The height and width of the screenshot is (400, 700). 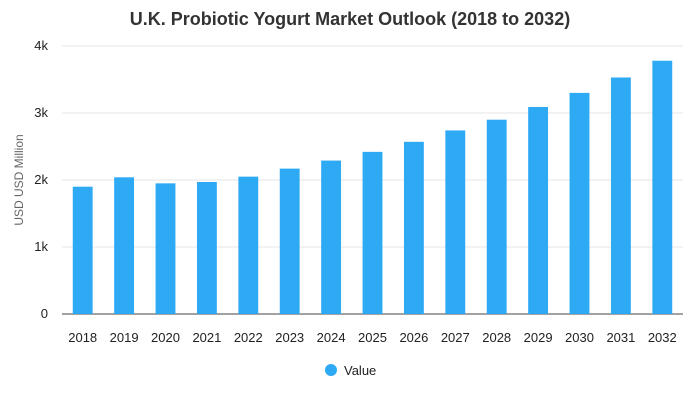 I want to click on x-tick-label: 2030, so click(x=579, y=337).